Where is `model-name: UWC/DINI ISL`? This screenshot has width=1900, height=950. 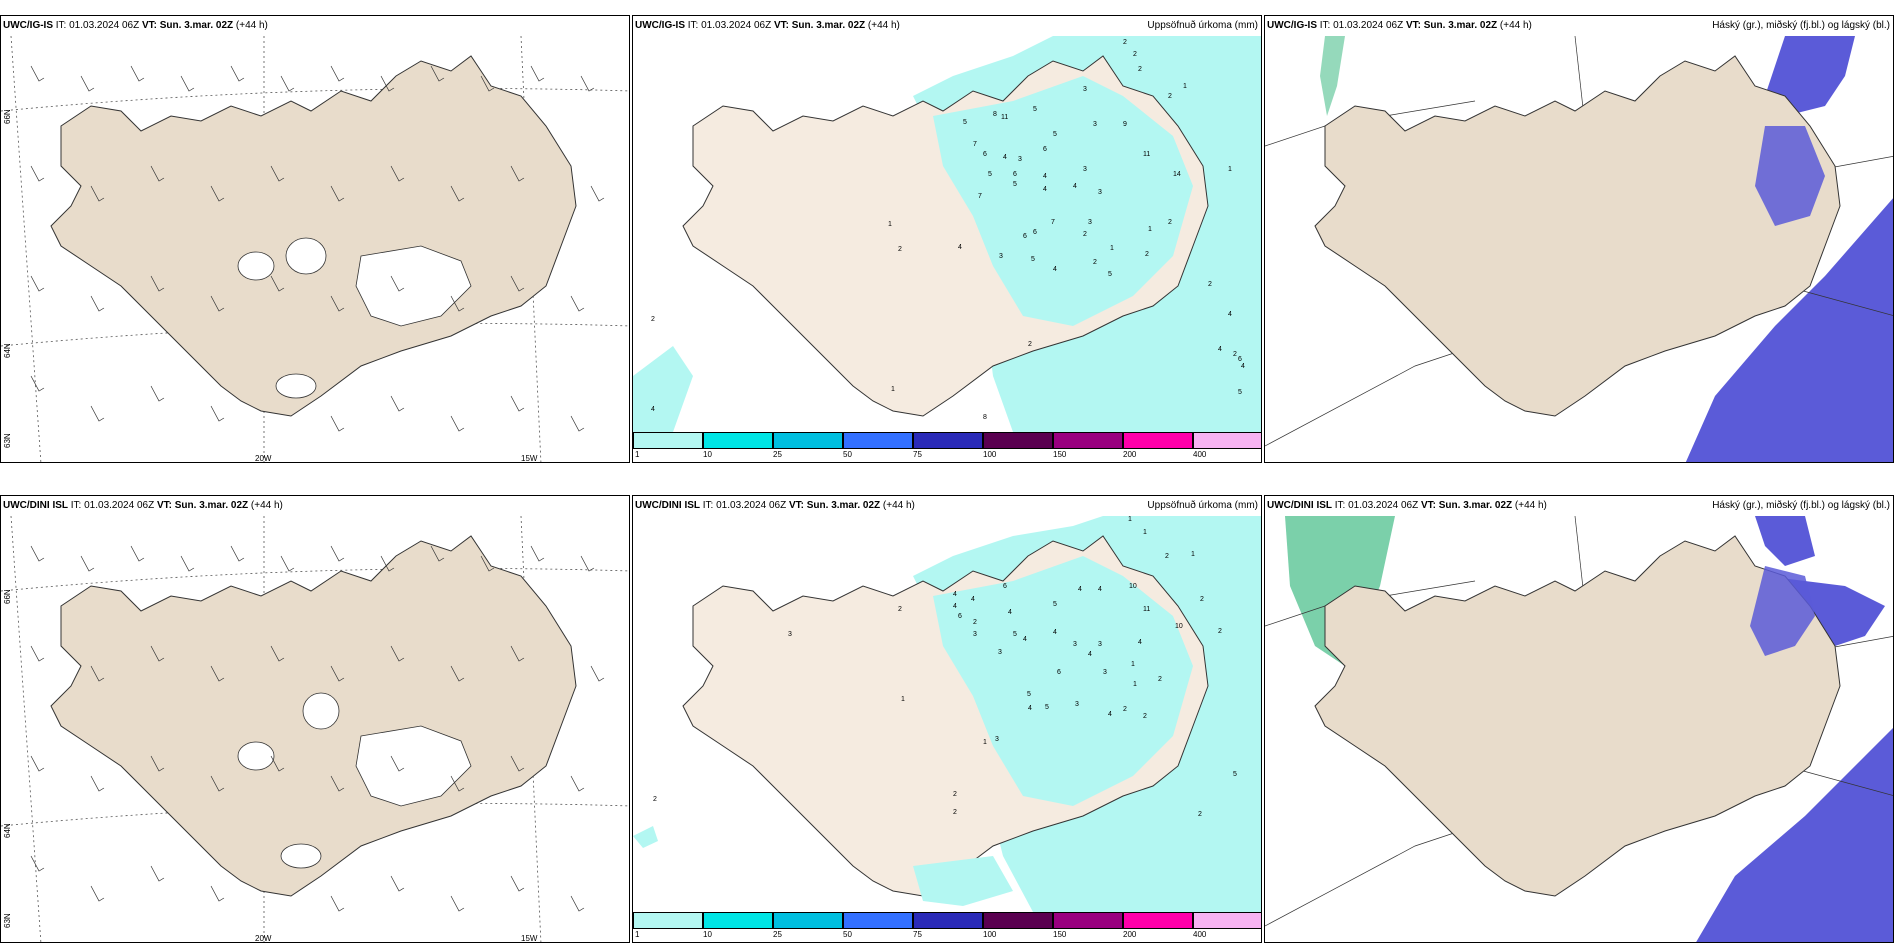 model-name: UWC/DINI ISL is located at coordinates (35, 505).